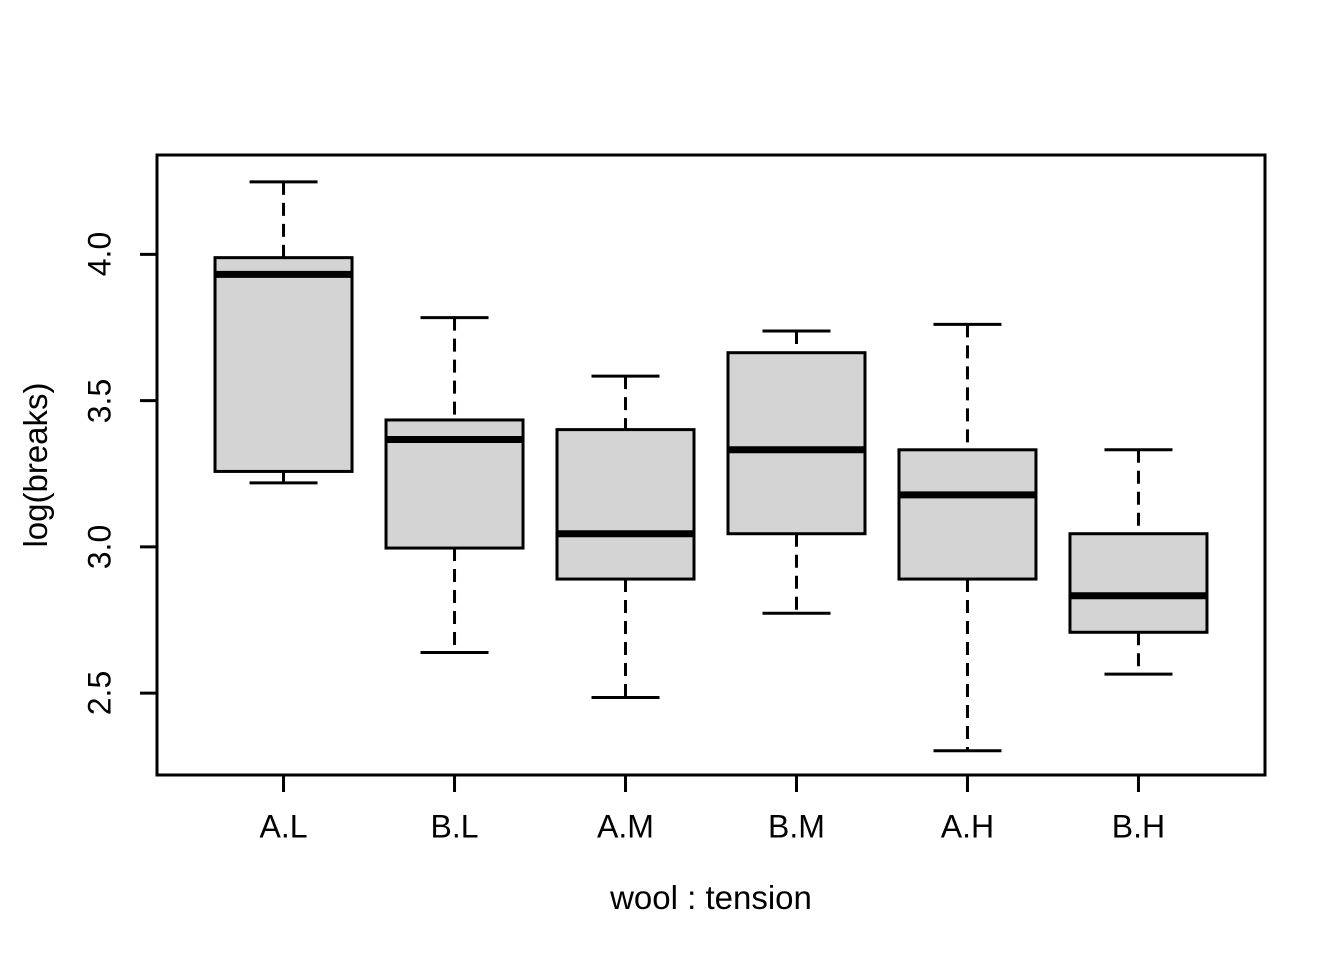 The image size is (1344, 960). I want to click on y-tick-label-3.5: 3.5, so click(99, 400).